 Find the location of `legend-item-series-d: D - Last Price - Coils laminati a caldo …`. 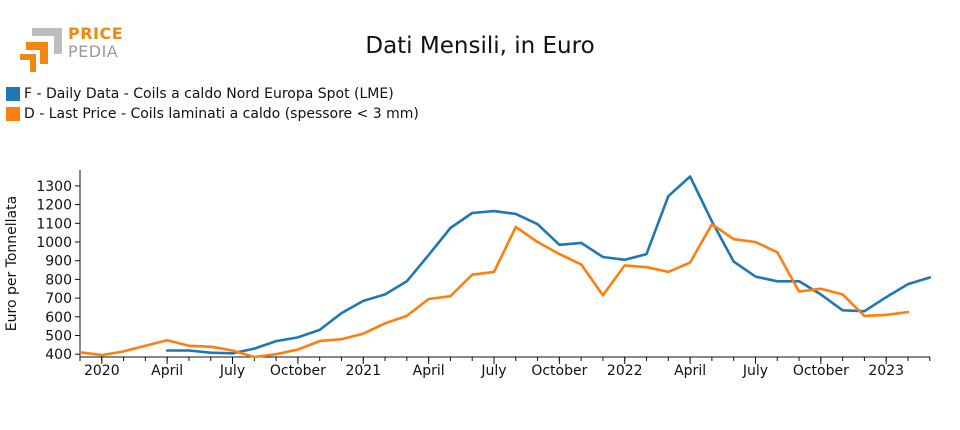

legend-item-series-d: D - Last Price - Coils laminati a caldo … is located at coordinates (212, 114).